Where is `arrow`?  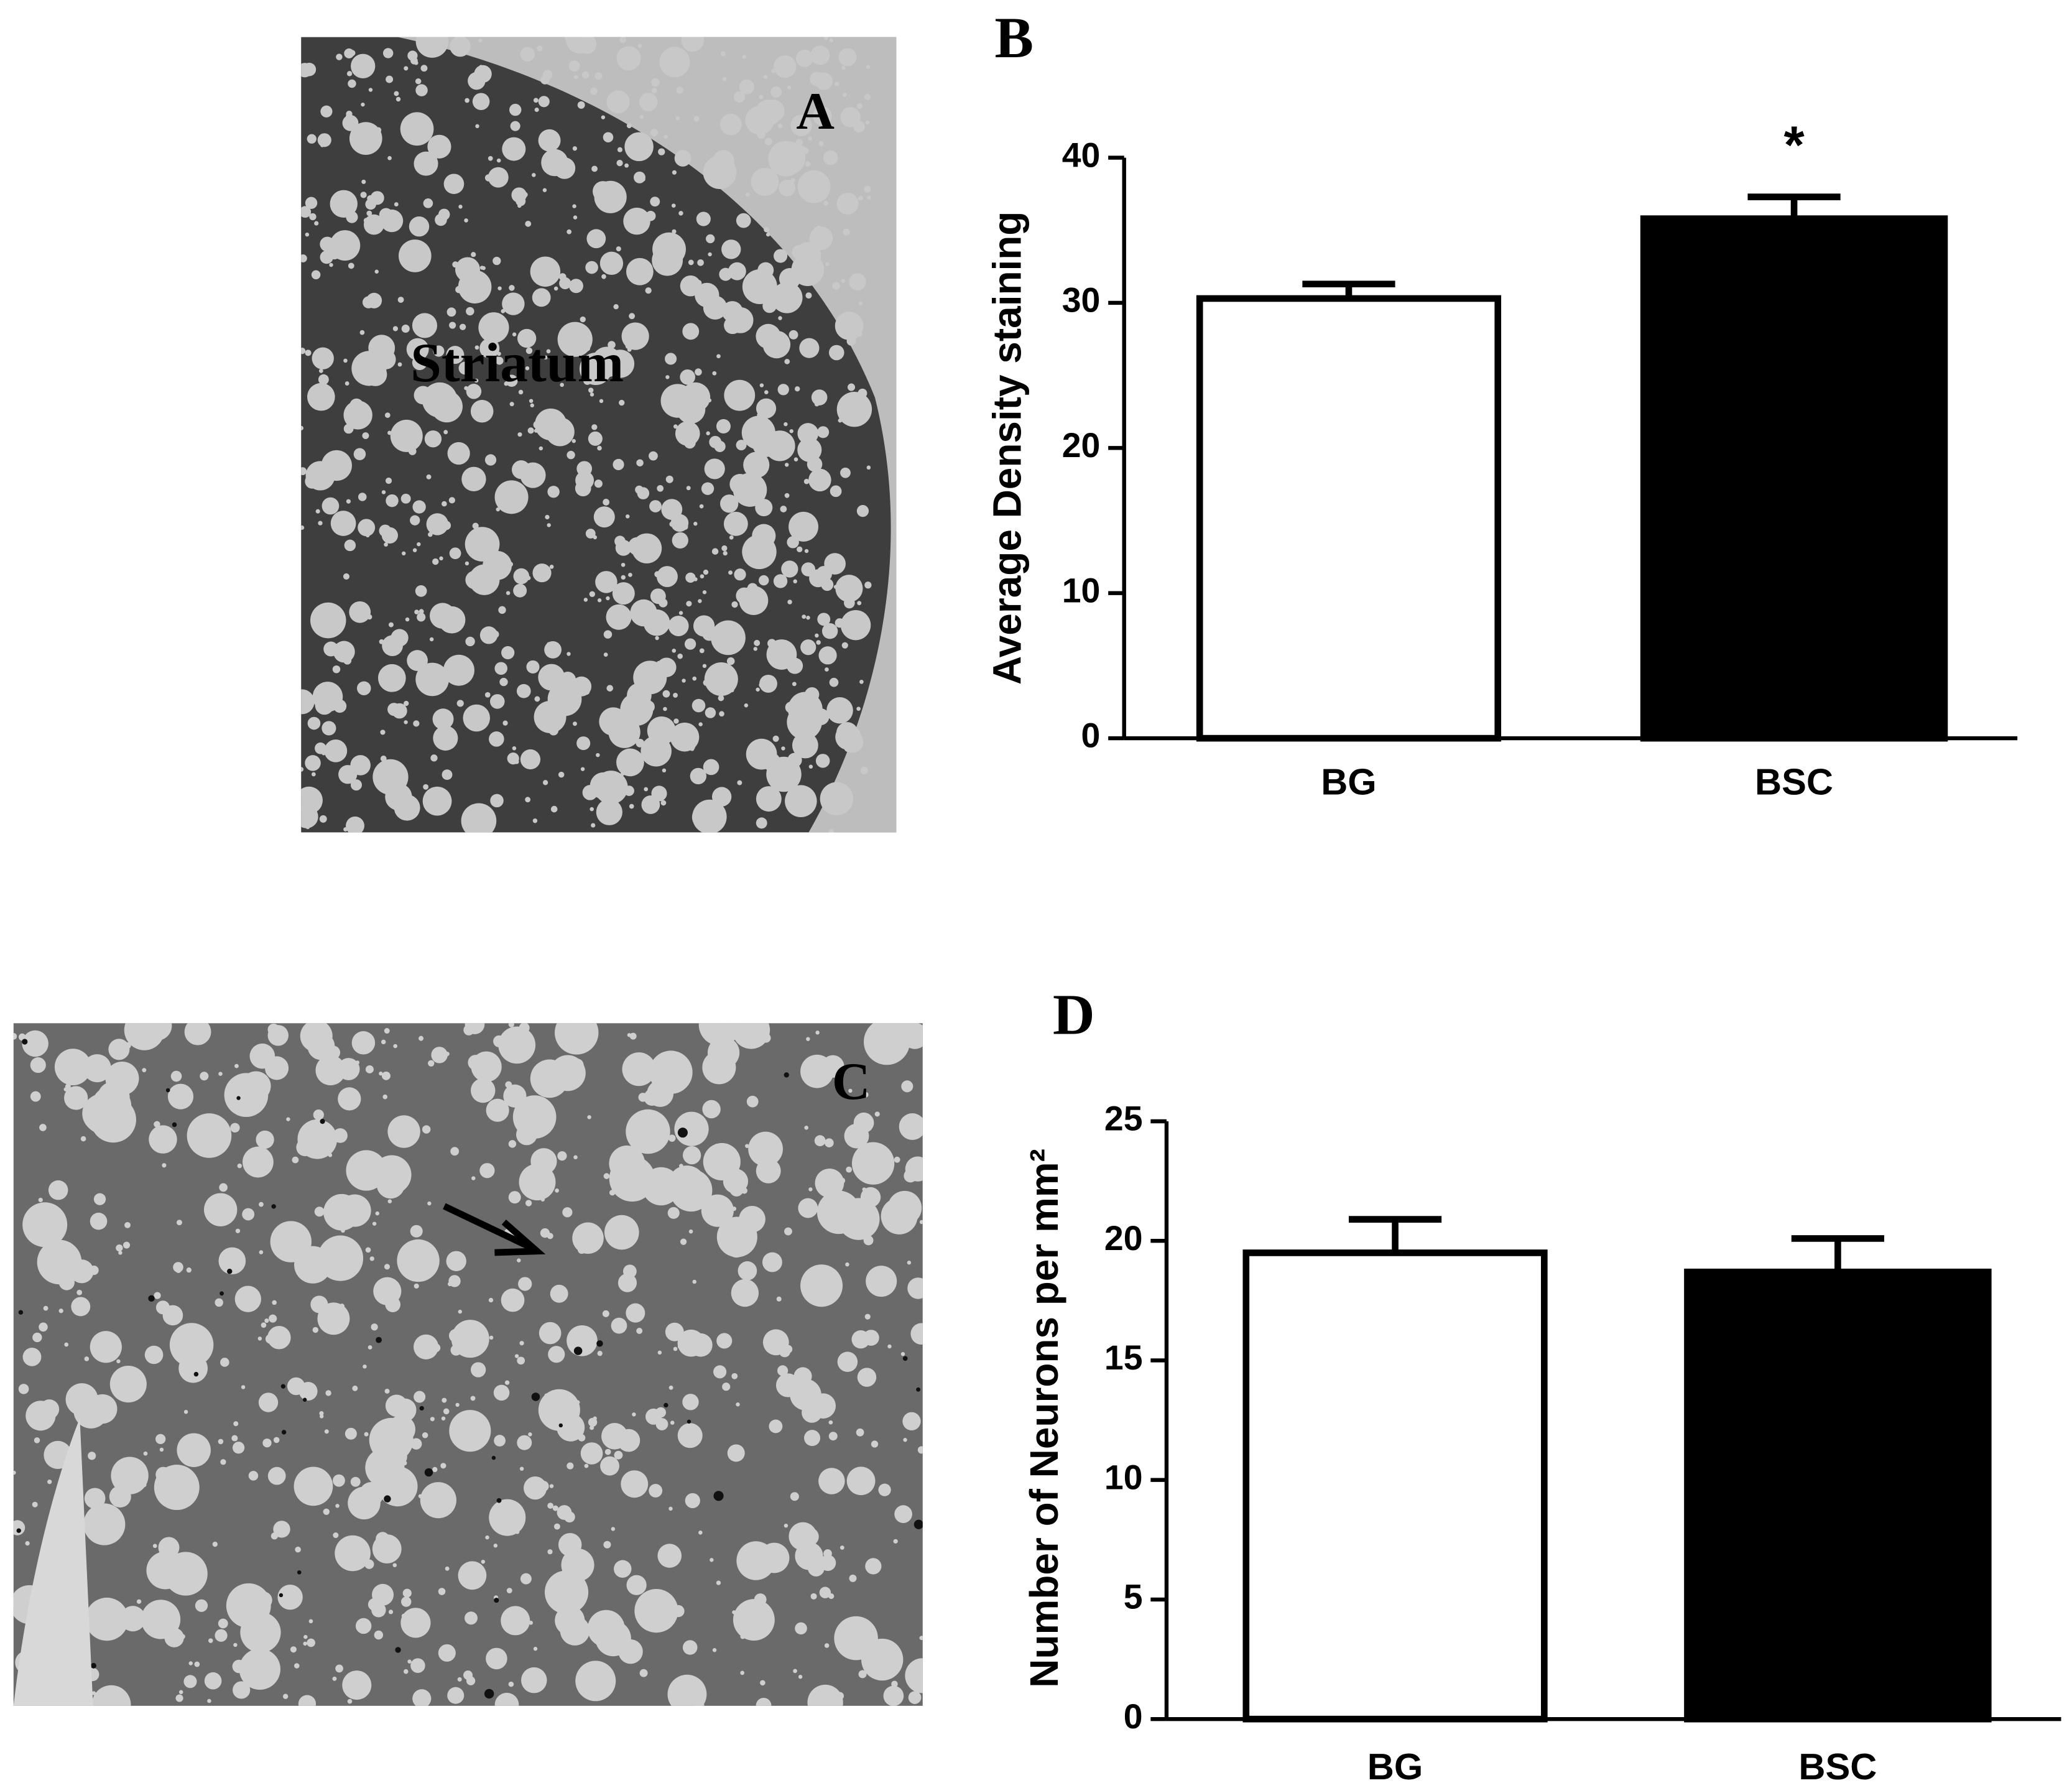
arrow is located at coordinates (489, 1227).